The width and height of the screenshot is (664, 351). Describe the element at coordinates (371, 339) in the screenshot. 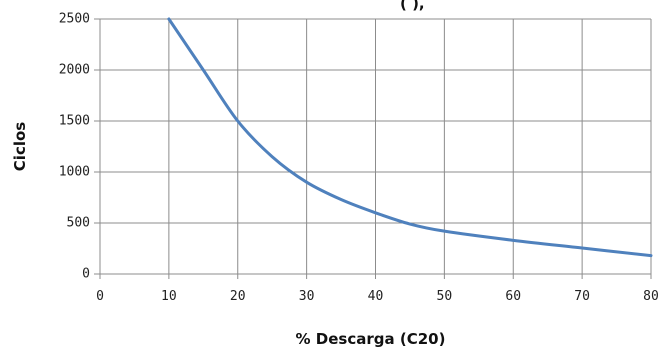

I see `x-axis-title: % Descarga (C20)` at that location.